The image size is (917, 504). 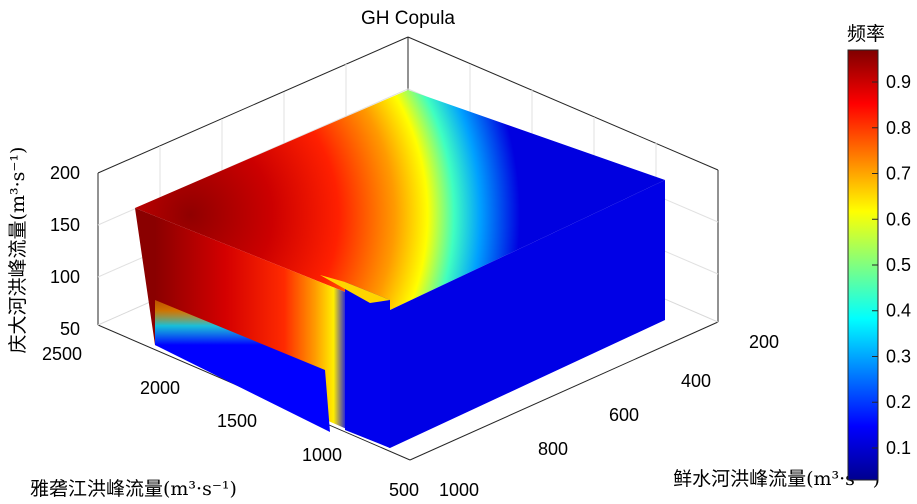 What do you see at coordinates (898, 448) in the screenshot?
I see `colorbar-tick-label: 0.1` at bounding box center [898, 448].